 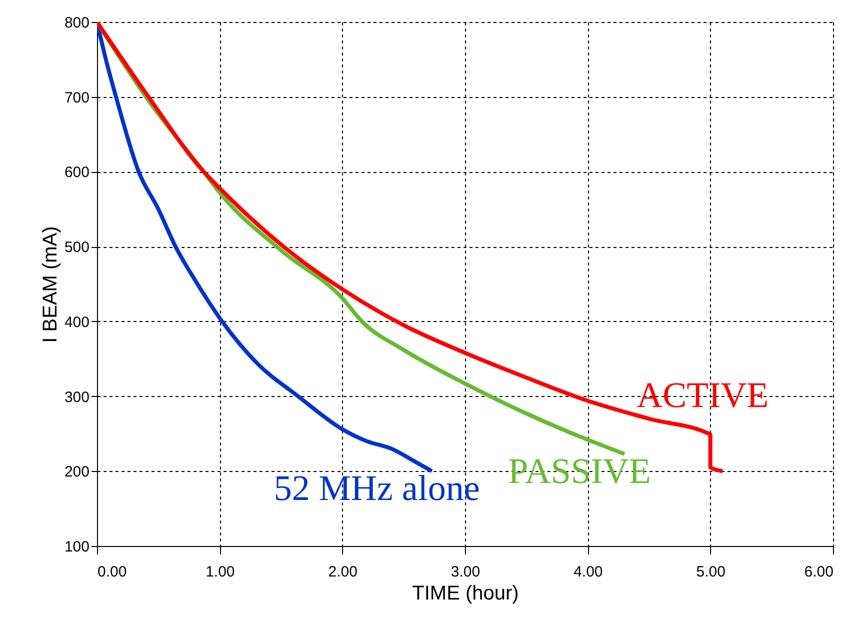 I want to click on series-label: PASSIVE, so click(x=579, y=470).